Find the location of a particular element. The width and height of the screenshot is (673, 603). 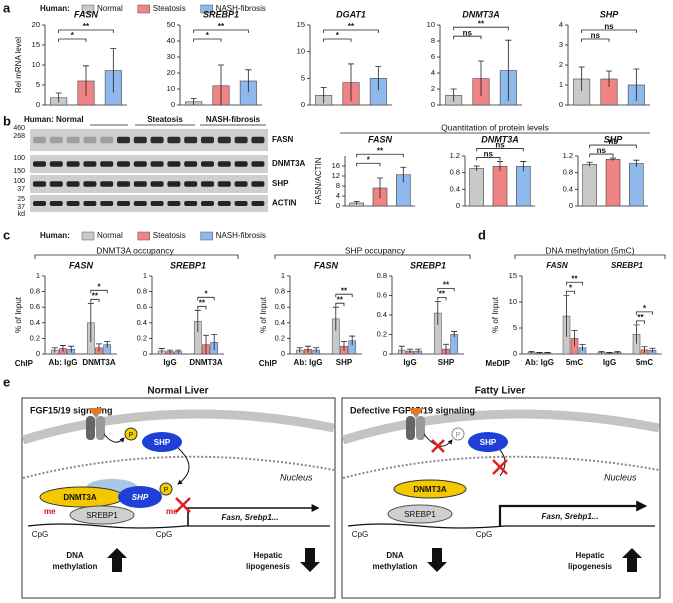

y-tick-label: 6 is located at coordinates (433, 56).